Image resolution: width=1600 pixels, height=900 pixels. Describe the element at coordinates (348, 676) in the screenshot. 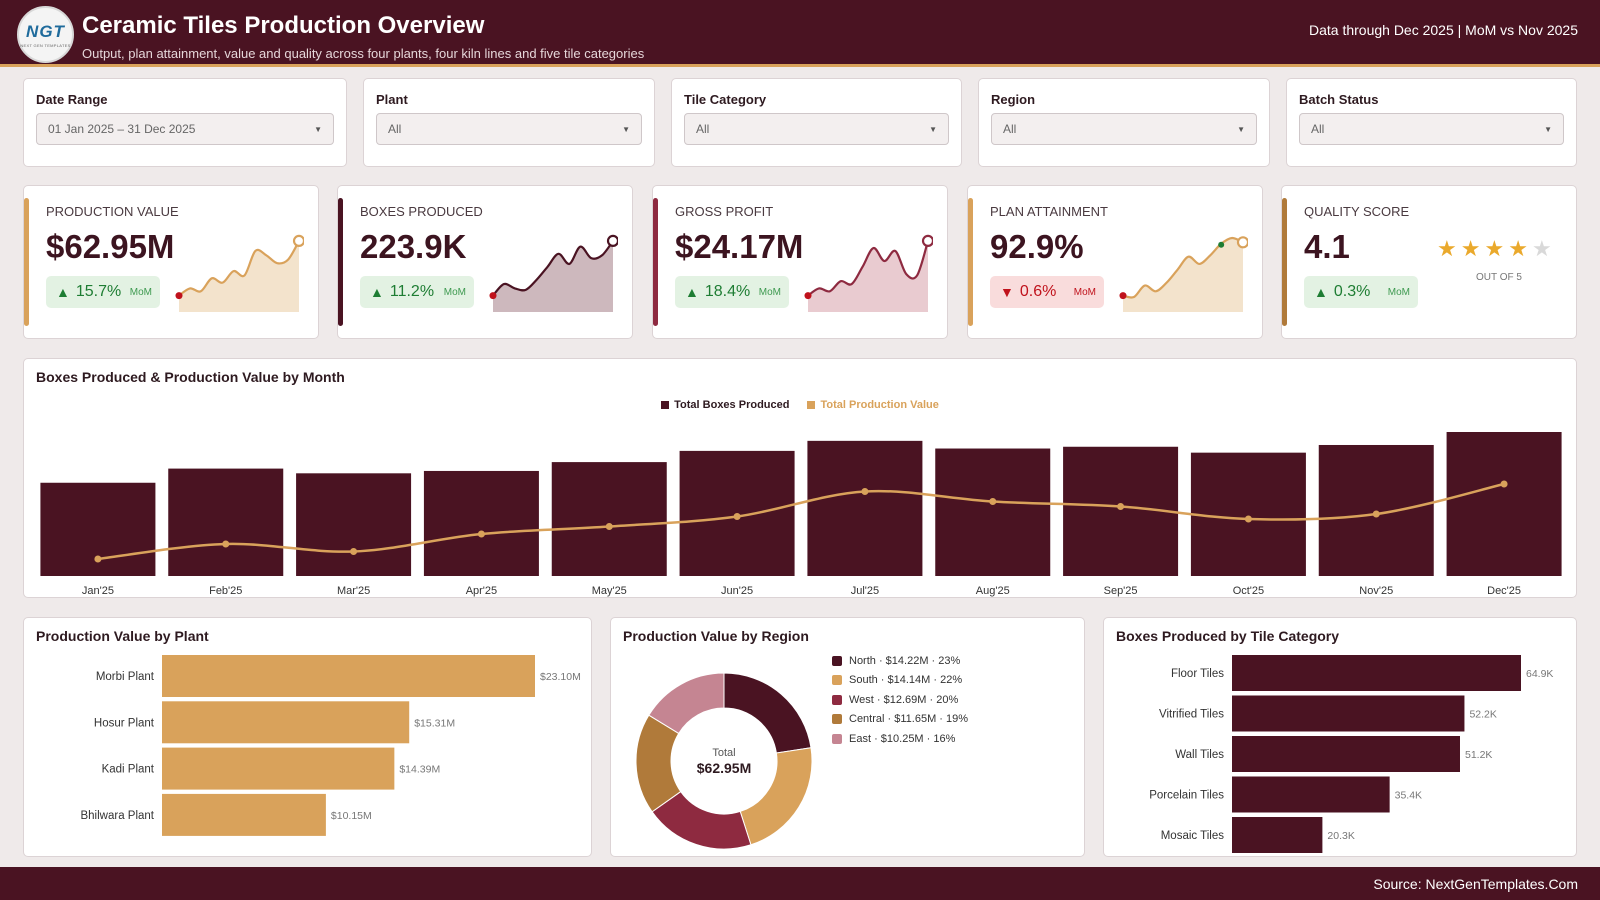

I see `category-bar` at that location.